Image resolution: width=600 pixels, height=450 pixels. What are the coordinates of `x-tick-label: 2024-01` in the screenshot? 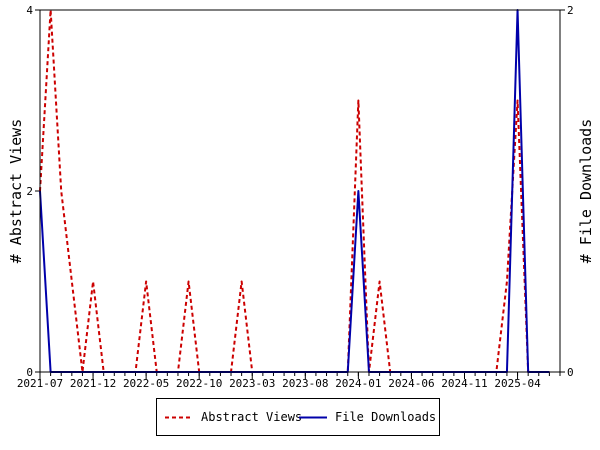 It's located at (358, 383).